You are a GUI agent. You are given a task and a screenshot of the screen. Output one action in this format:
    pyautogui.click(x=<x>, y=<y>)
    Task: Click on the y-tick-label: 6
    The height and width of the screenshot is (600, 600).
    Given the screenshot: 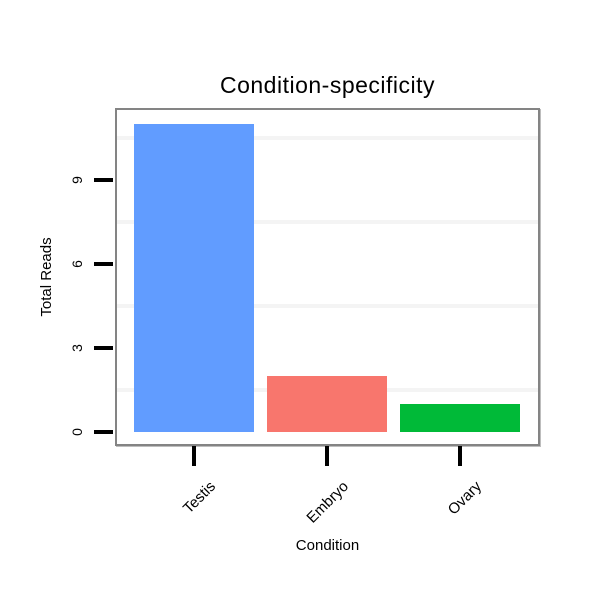 What is the action you would take?
    pyautogui.click(x=77, y=264)
    